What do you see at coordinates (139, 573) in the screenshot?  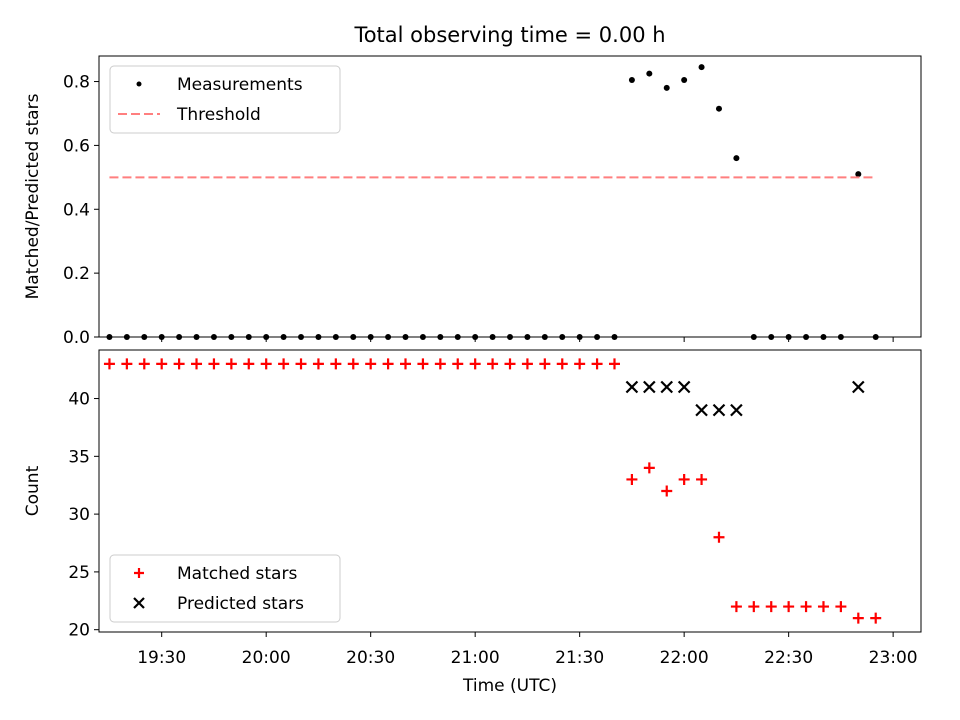 I see `legend-matched-swatch` at bounding box center [139, 573].